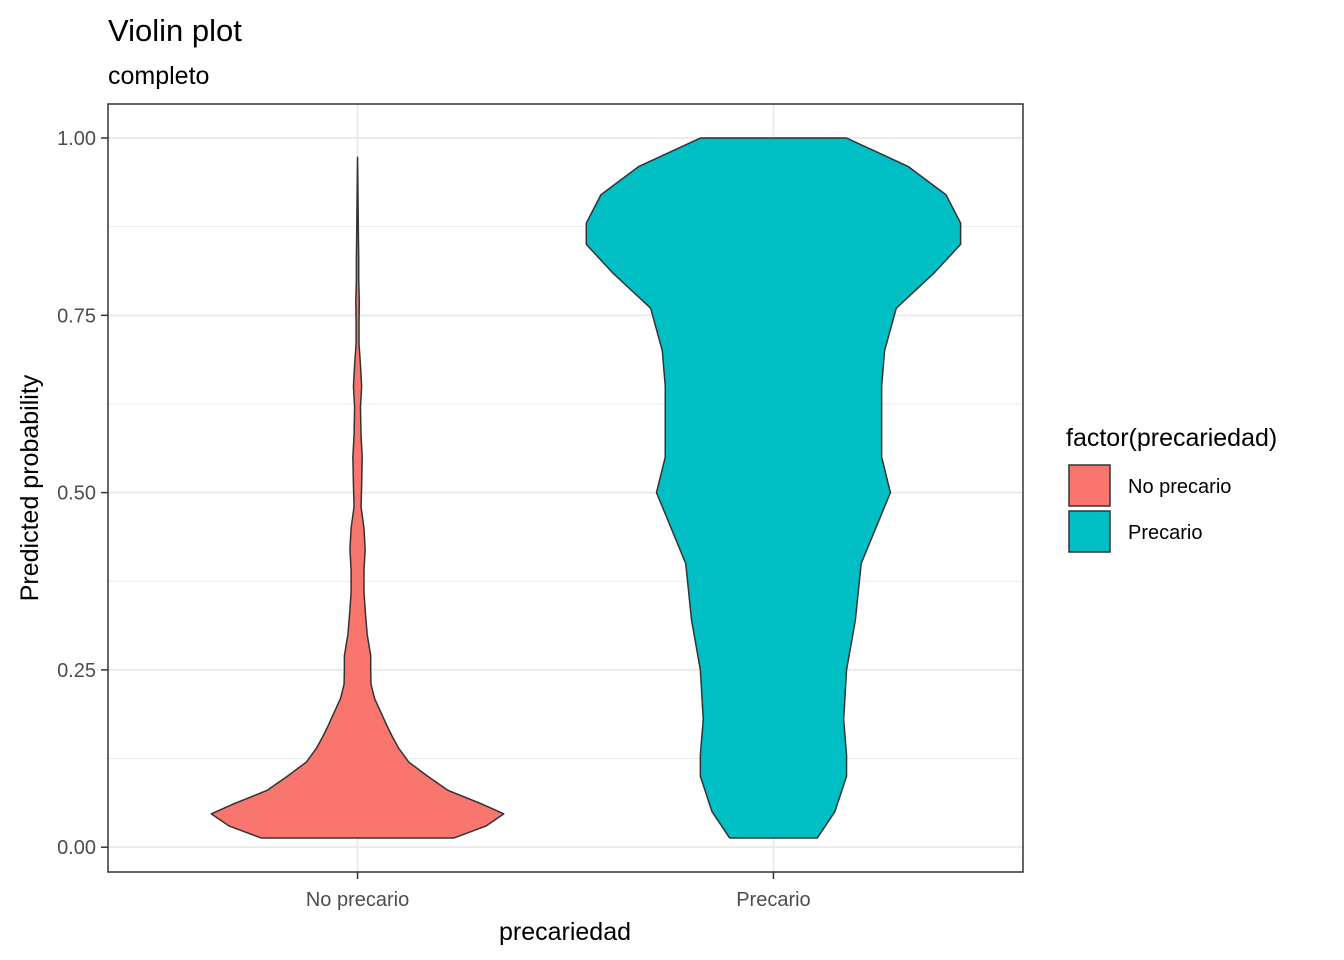 This screenshot has width=1344, height=960. Describe the element at coordinates (175, 30) in the screenshot. I see `chart-title: Violin plot` at that location.